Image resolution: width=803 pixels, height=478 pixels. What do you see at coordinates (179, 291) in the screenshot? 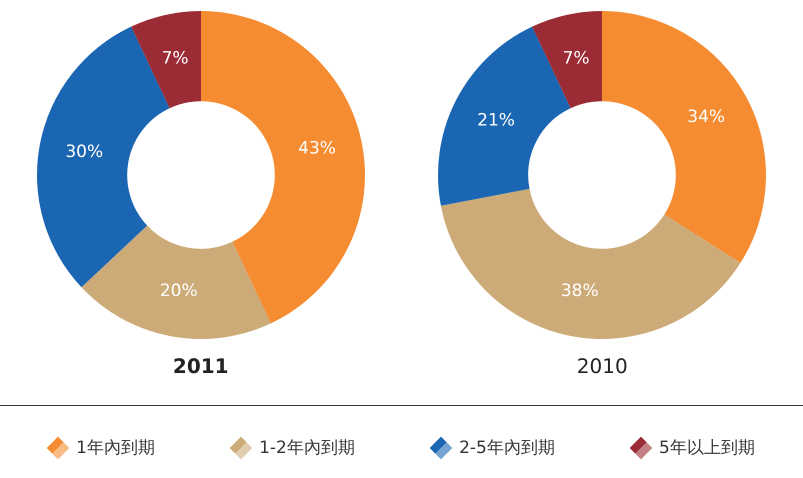
I see `data-label: 20%` at bounding box center [179, 291].